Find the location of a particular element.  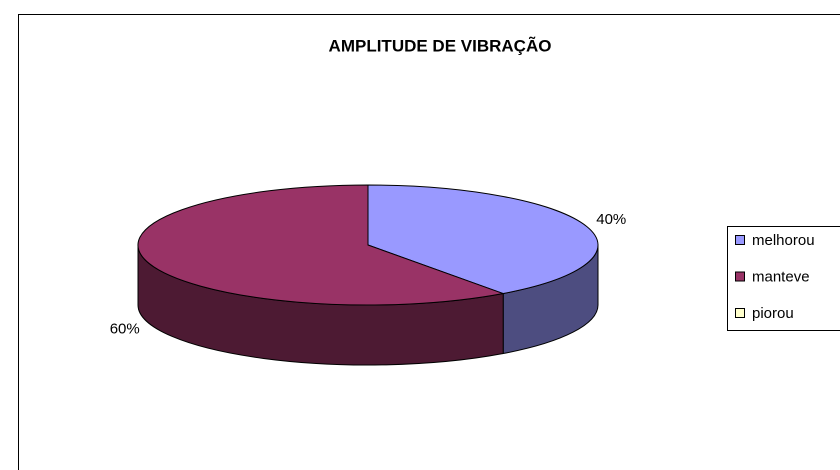

data-label: 60% is located at coordinates (125, 329).